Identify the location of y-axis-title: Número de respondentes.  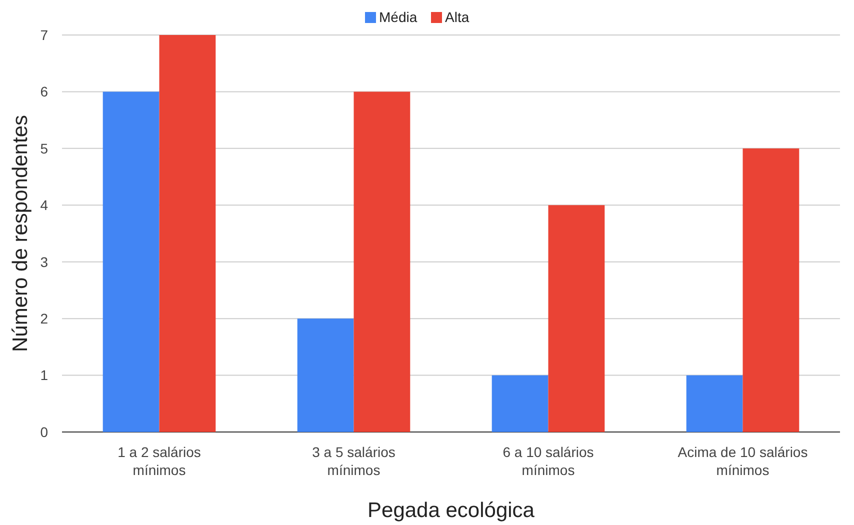
(20, 233).